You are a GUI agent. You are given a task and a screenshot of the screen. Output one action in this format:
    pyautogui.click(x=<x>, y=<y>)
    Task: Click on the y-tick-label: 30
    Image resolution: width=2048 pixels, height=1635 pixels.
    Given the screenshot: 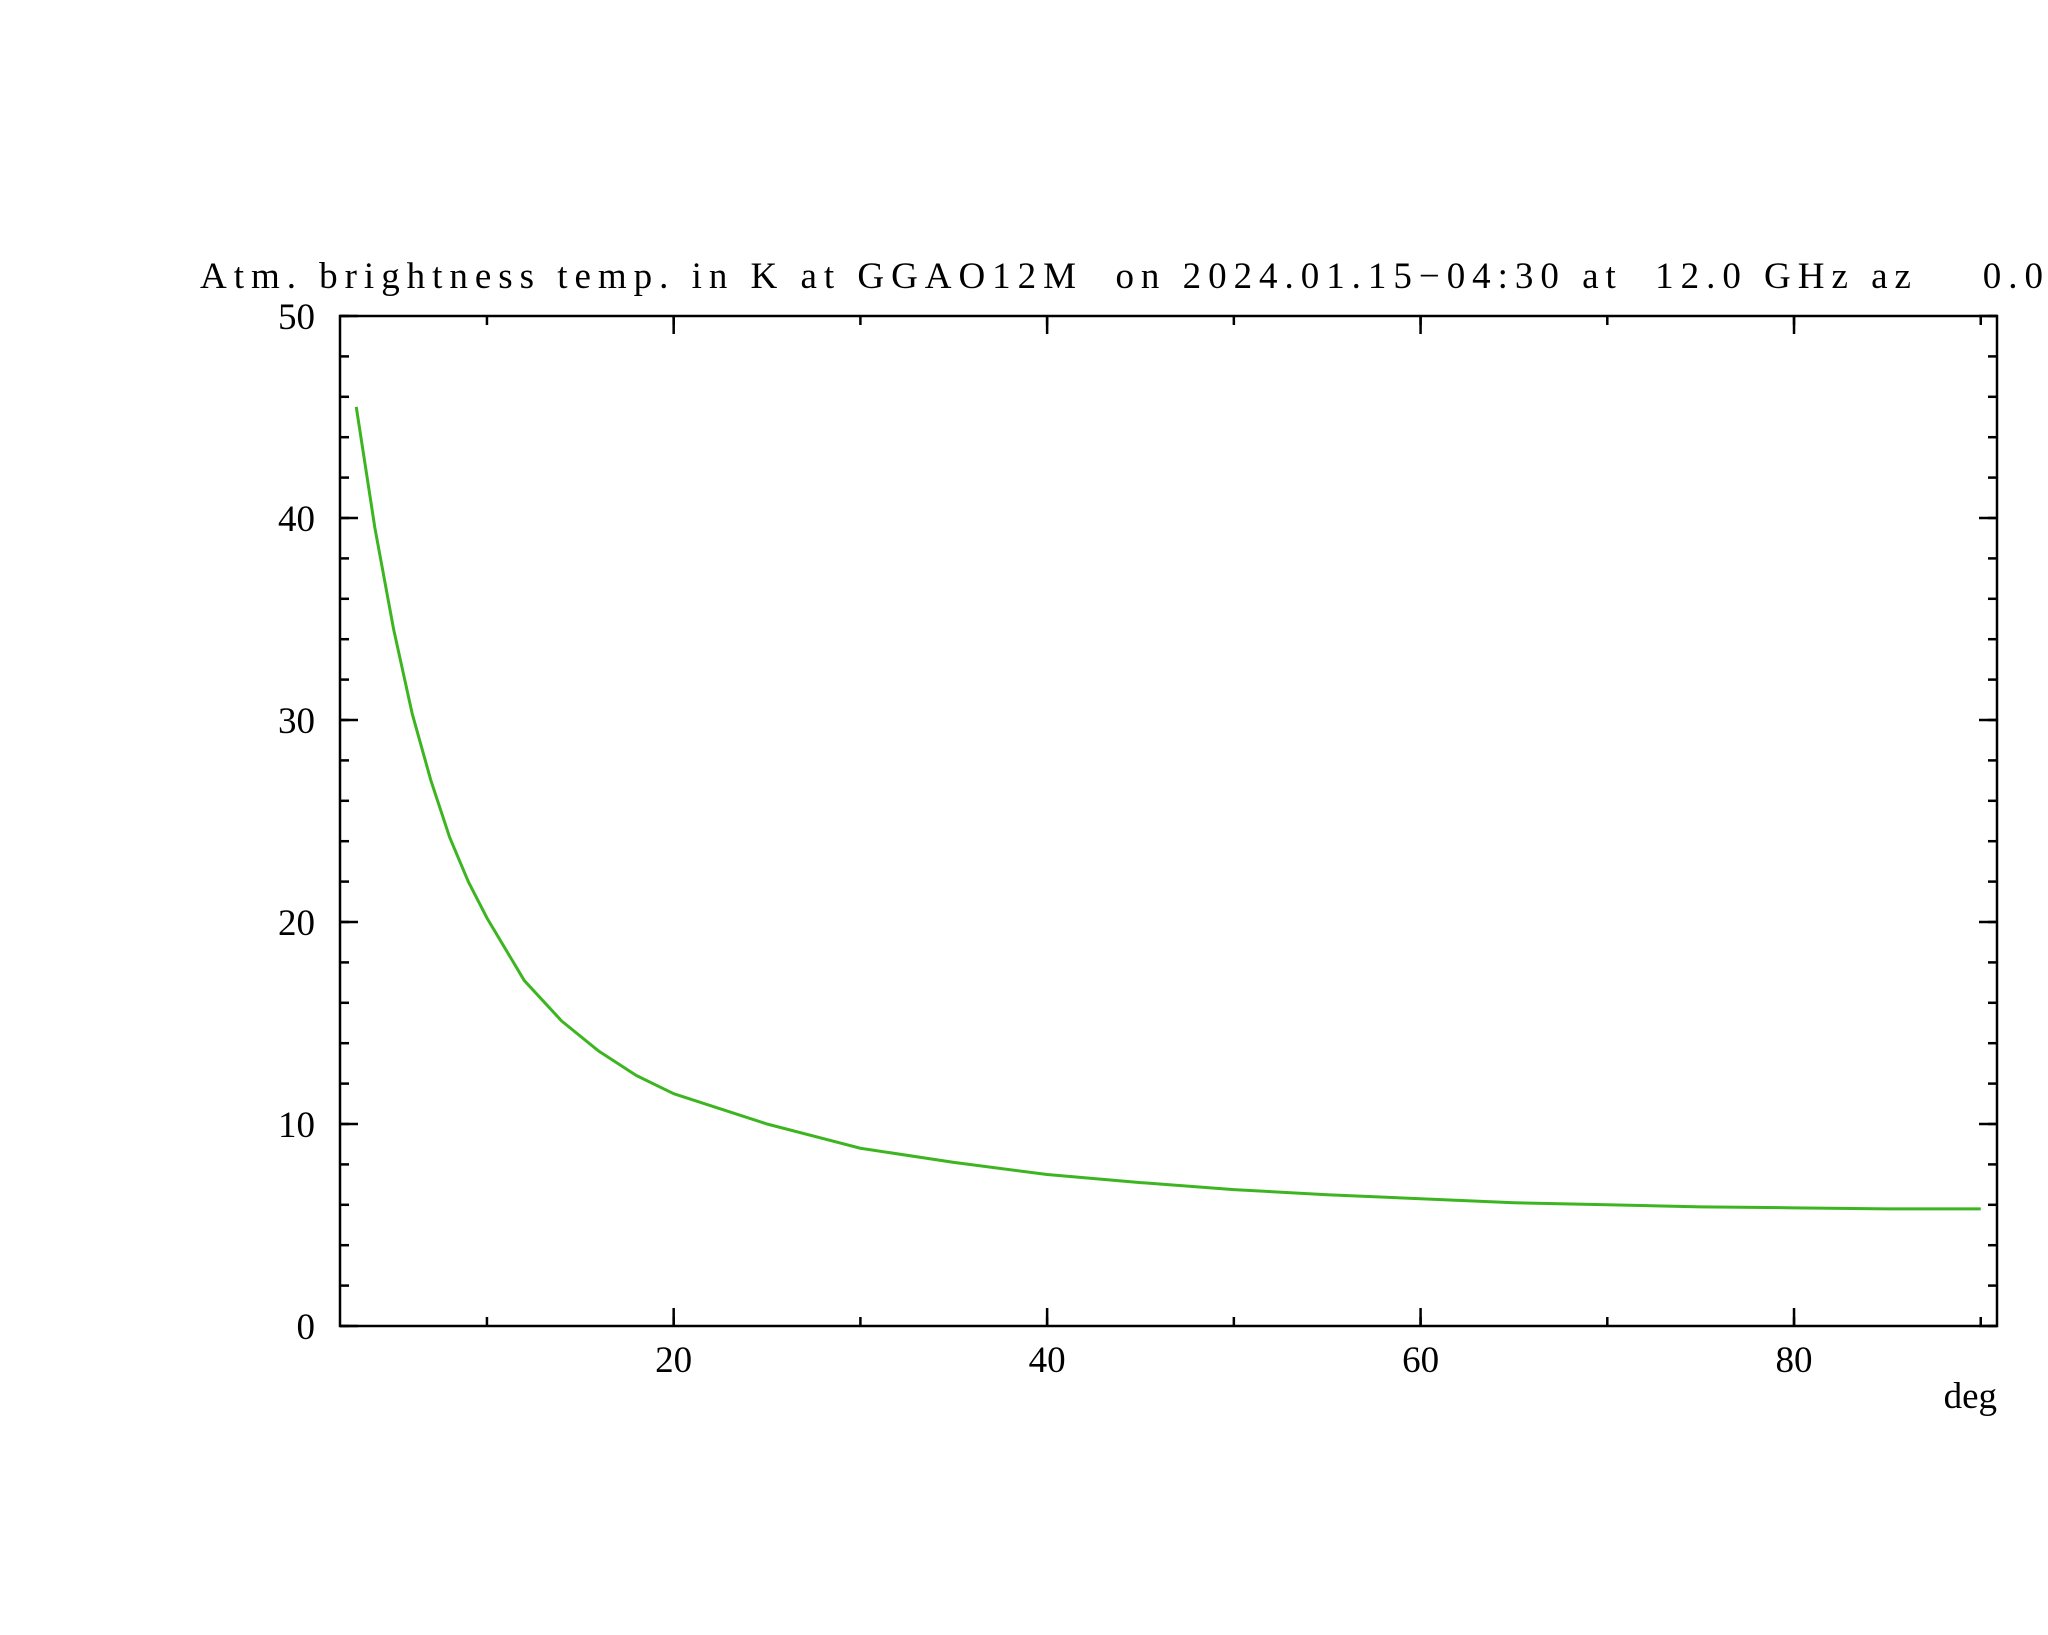 What is the action you would take?
    pyautogui.click(x=296, y=721)
    